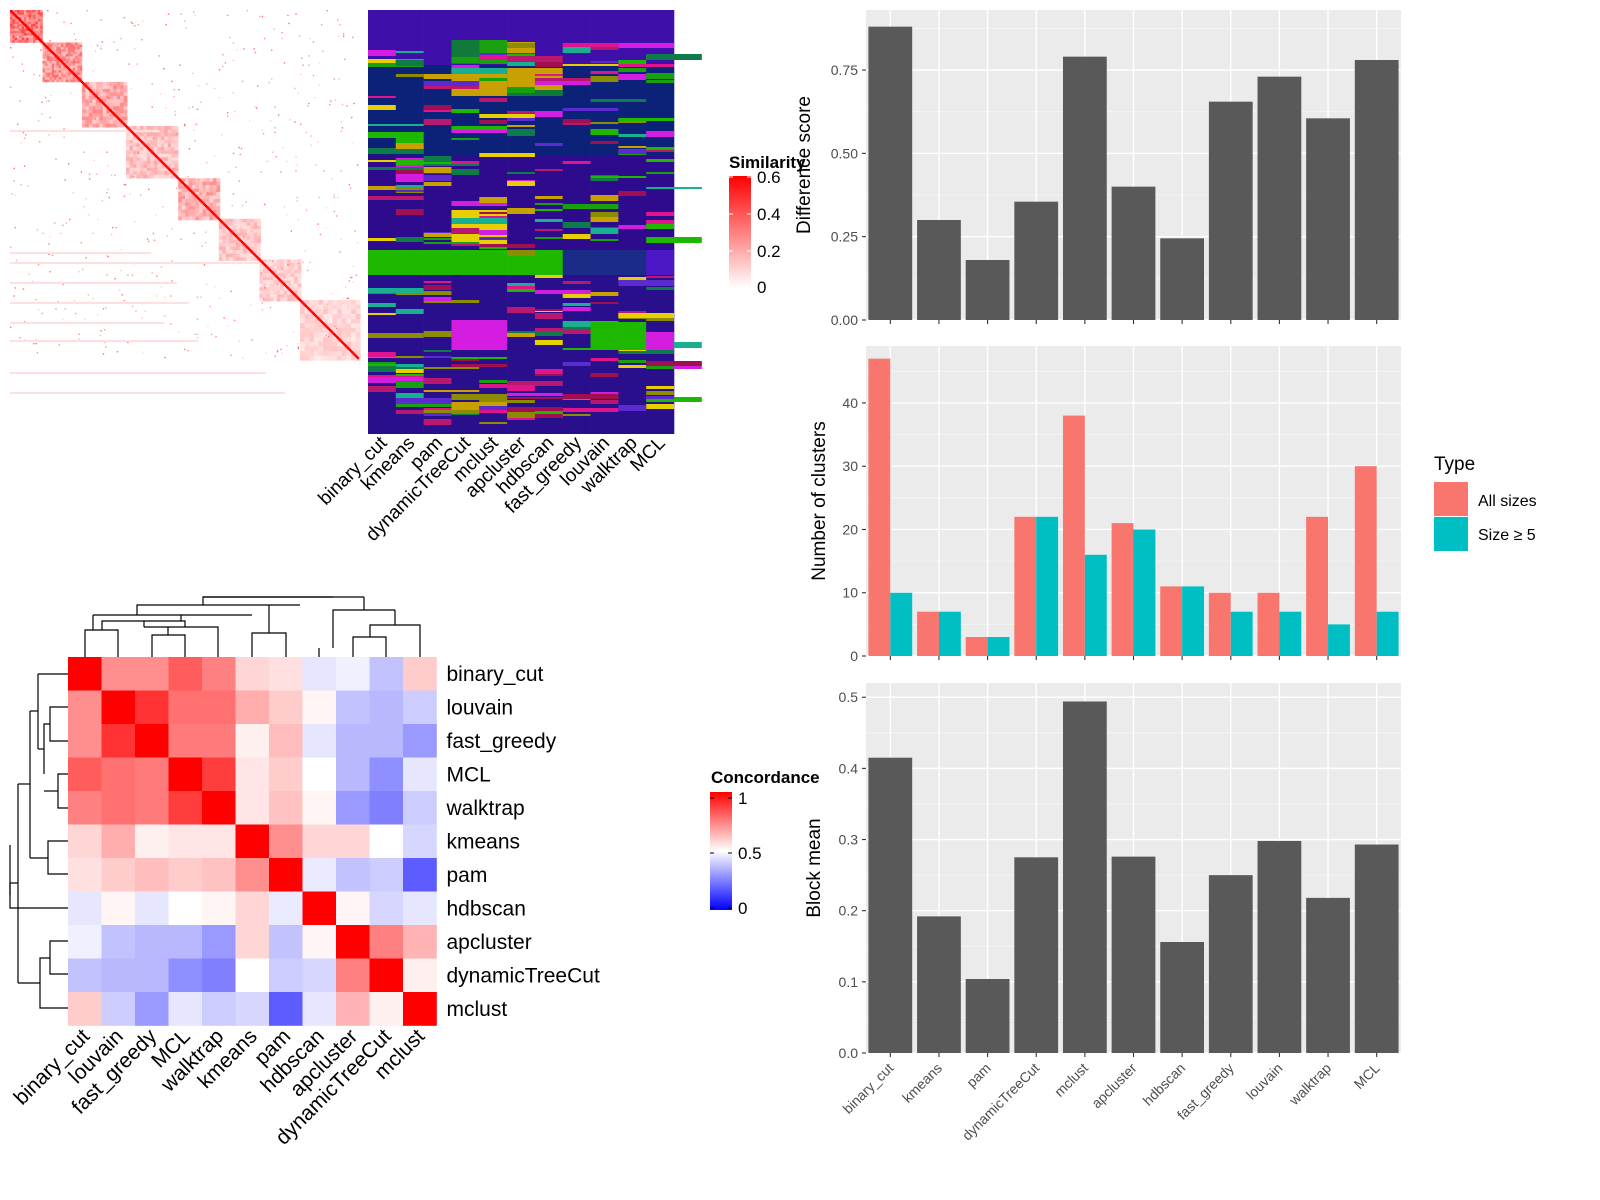 The height and width of the screenshot is (1200, 1600). What do you see at coordinates (46, 748) in the screenshot?
I see `dendrogram-branch` at bounding box center [46, 748].